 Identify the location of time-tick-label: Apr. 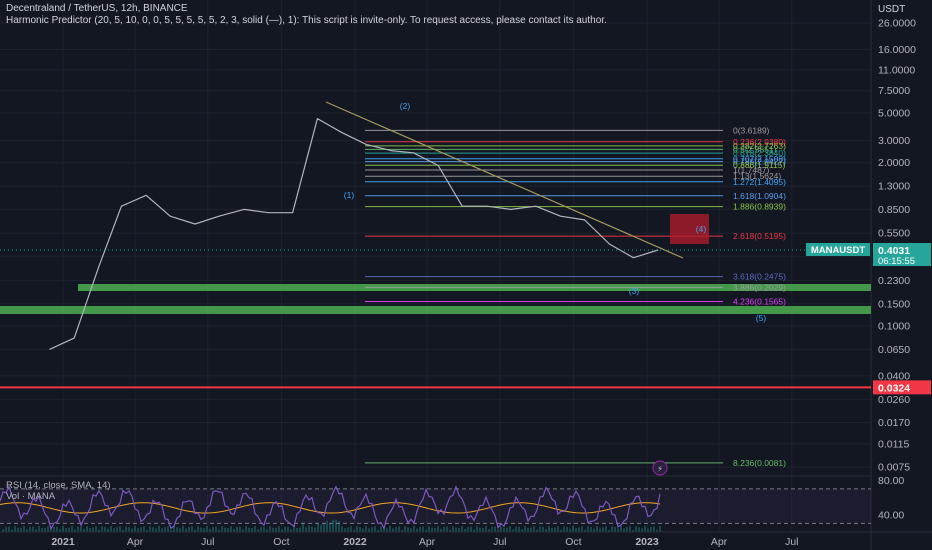
(427, 542).